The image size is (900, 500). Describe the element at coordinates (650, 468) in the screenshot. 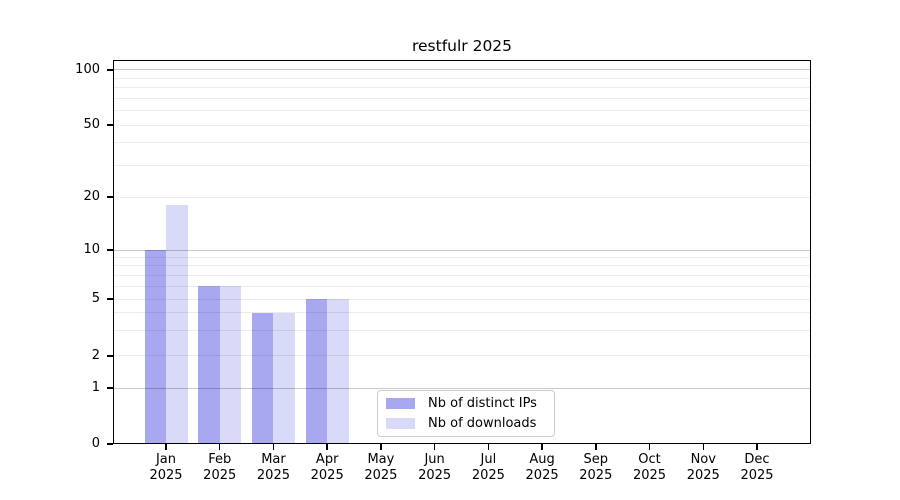

I see `x-tick-label-oct: Oct 2025` at that location.